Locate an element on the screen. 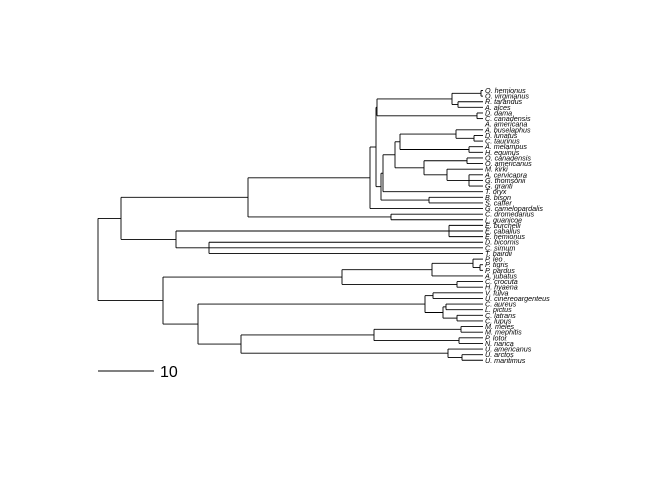 The image size is (672, 480). tip-label: L. pictus is located at coordinates (498, 309).